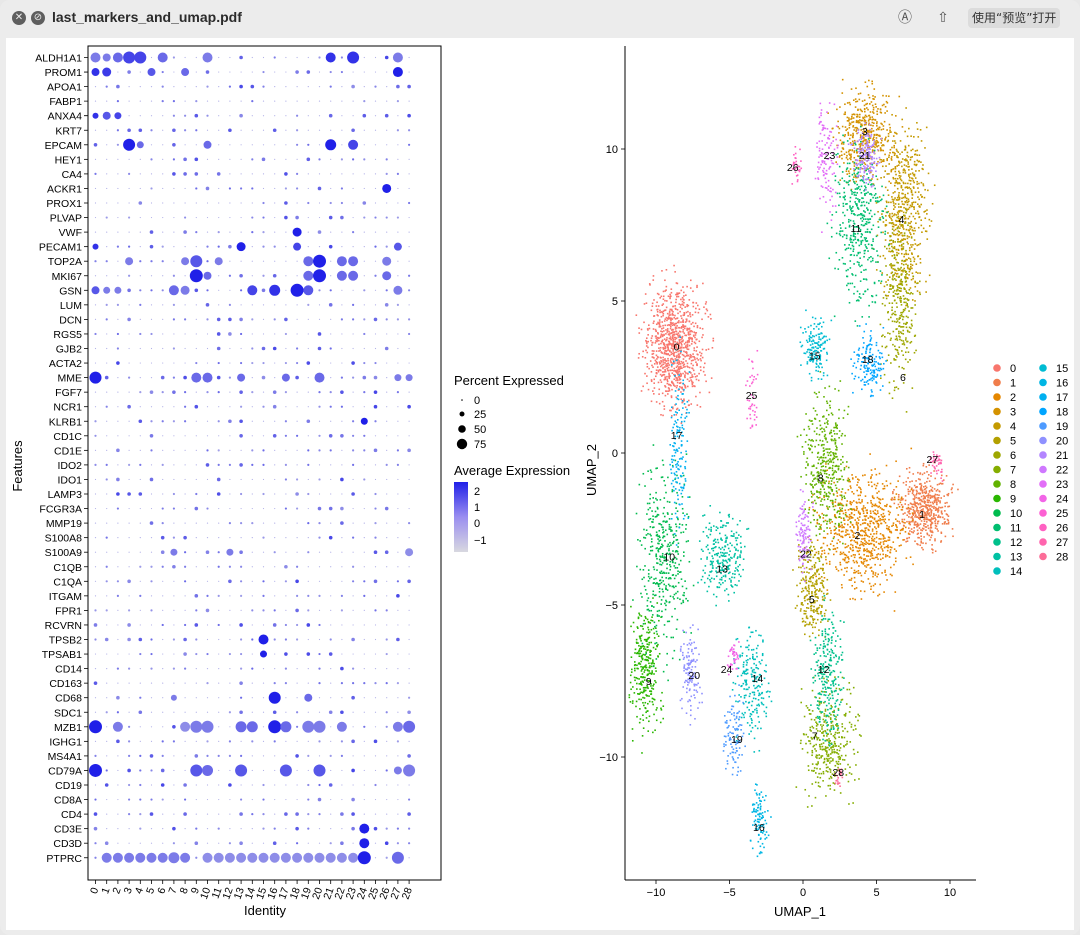 The height and width of the screenshot is (935, 1080). I want to click on disabled-icon: ⊘, so click(38, 18).